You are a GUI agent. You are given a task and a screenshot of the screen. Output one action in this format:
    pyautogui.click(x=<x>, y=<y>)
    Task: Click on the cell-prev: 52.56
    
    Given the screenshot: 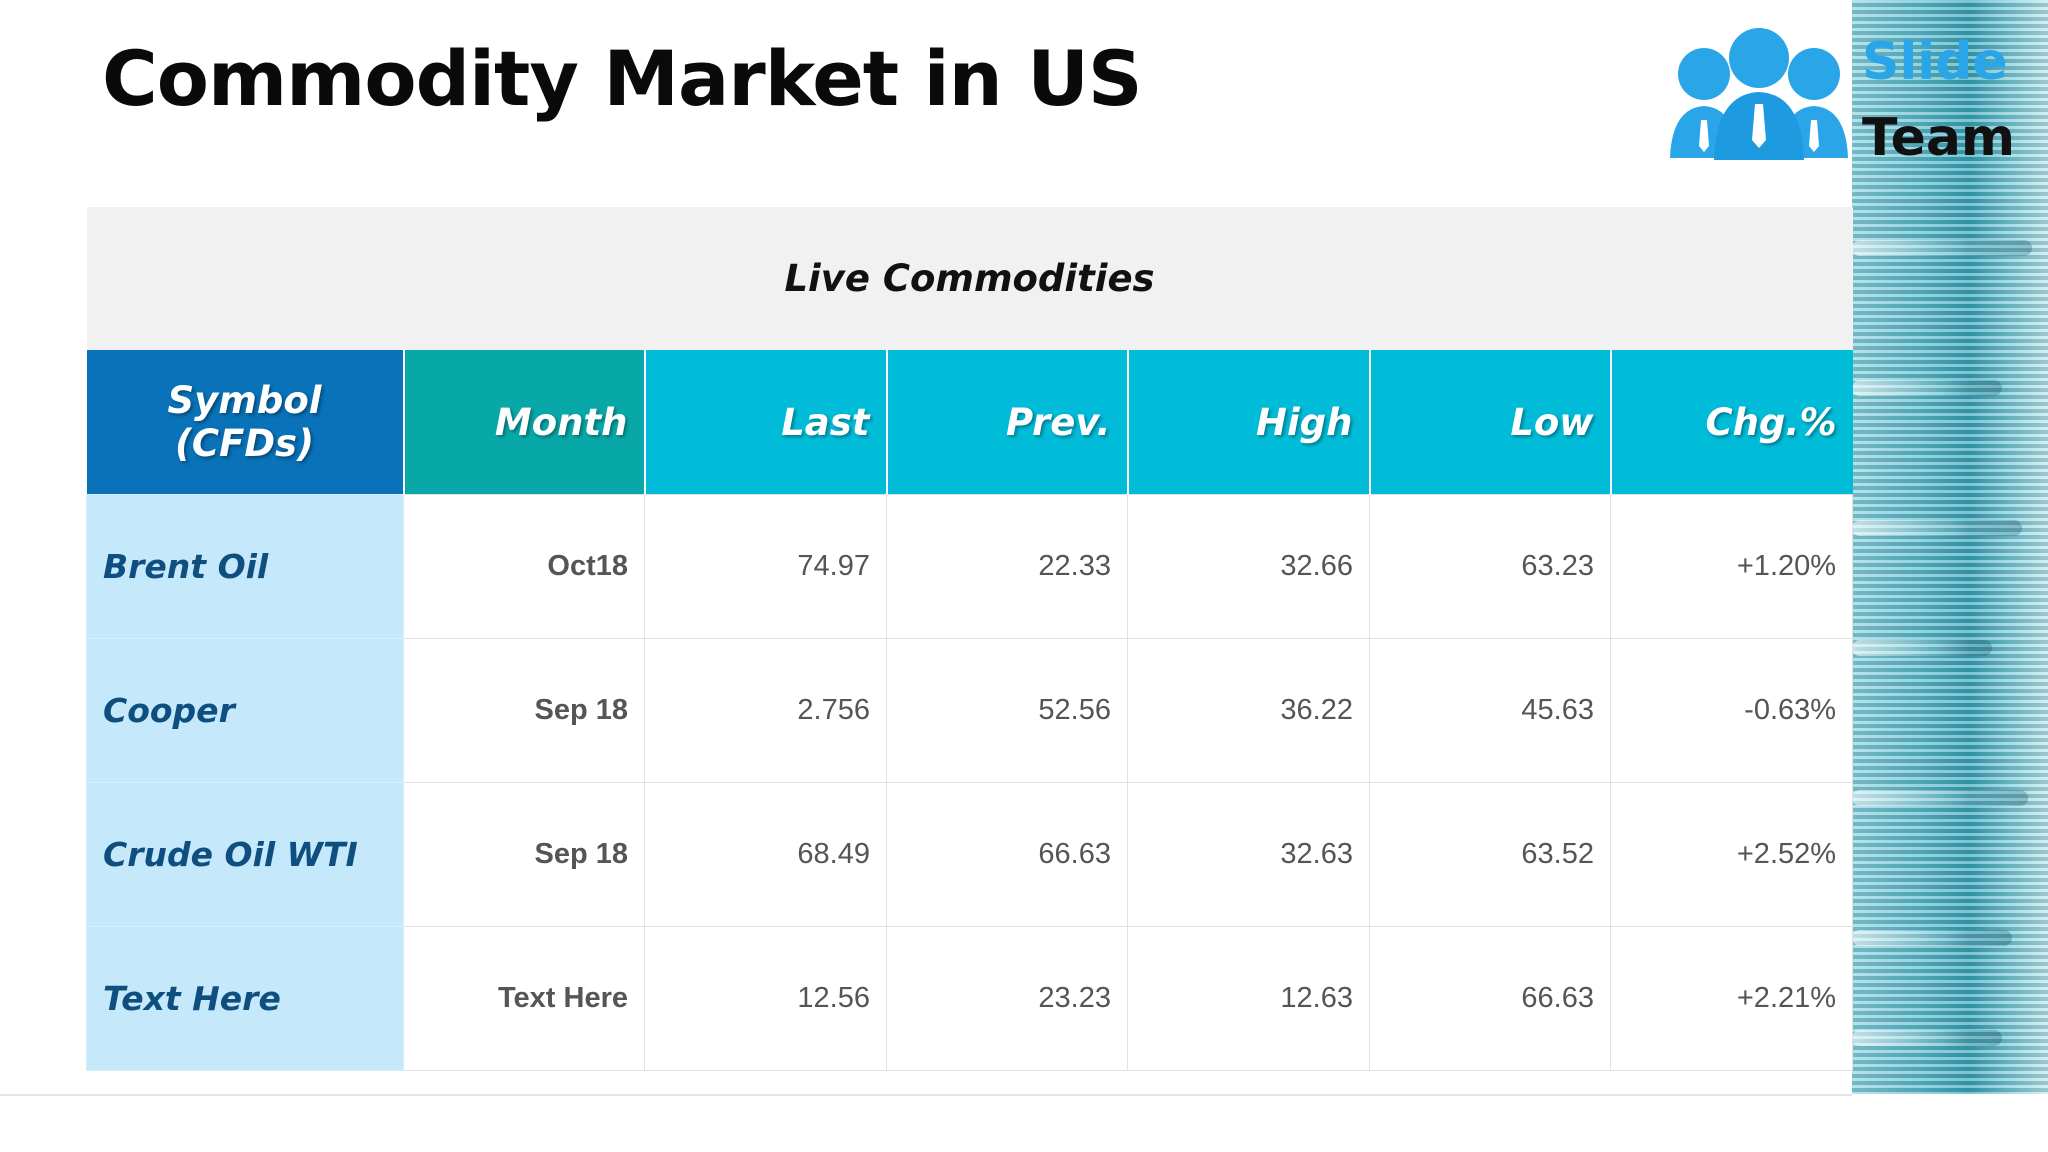 What is the action you would take?
    pyautogui.click(x=1007, y=710)
    